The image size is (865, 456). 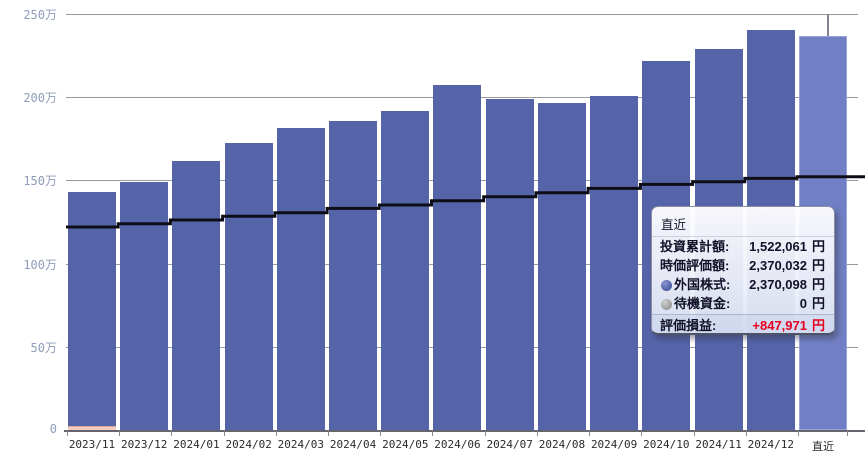 What do you see at coordinates (144, 444) in the screenshot?
I see `x-axis-label: 2023/12` at bounding box center [144, 444].